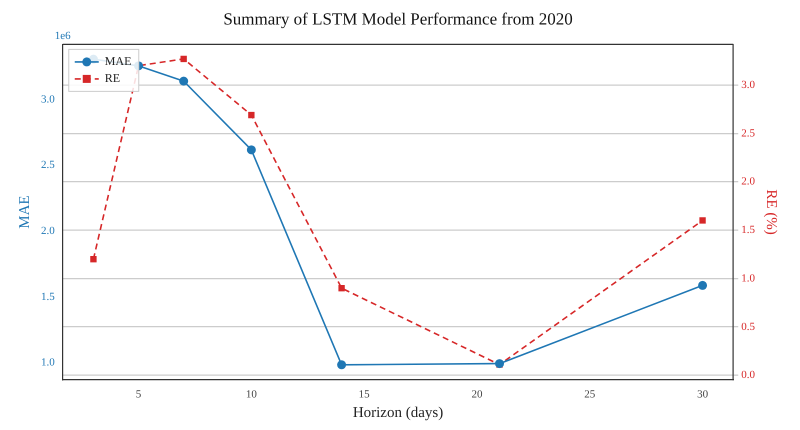 This screenshot has width=800, height=430. Describe the element at coordinates (63, 36) in the screenshot. I see `text: 1e6` at that location.